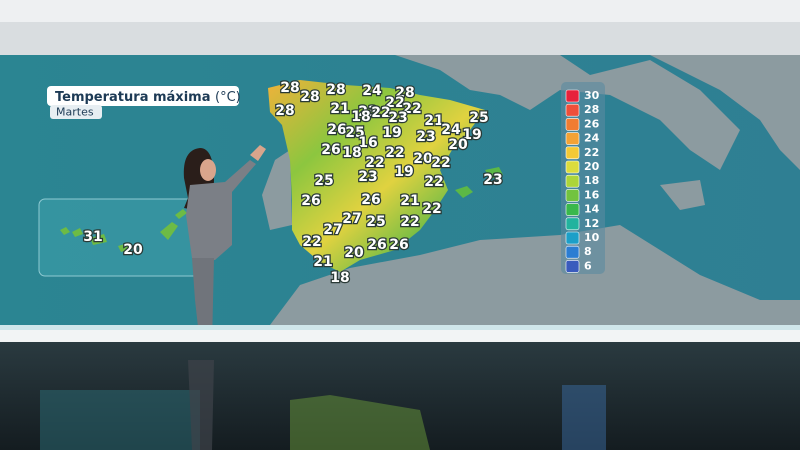 The width and height of the screenshot is (800, 450). I want to click on presenter, so click(224, 250).